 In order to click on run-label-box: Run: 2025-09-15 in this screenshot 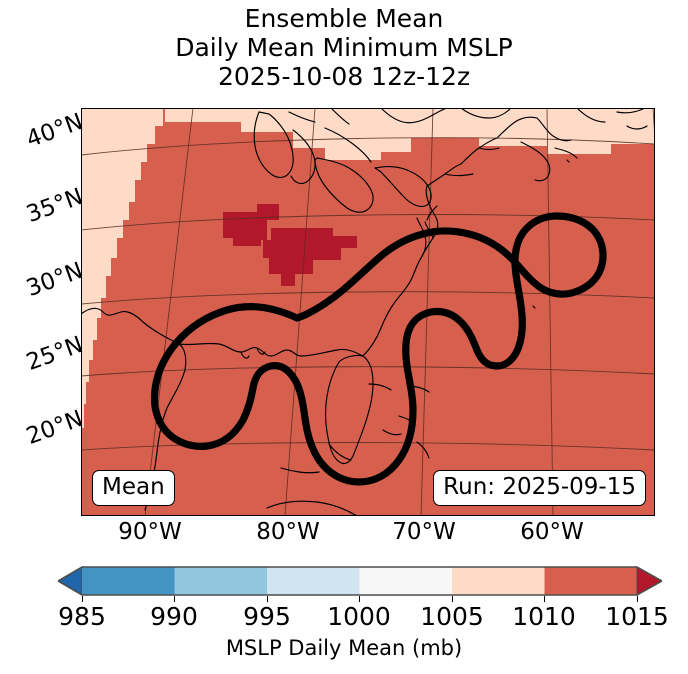, I will do `click(539, 488)`.